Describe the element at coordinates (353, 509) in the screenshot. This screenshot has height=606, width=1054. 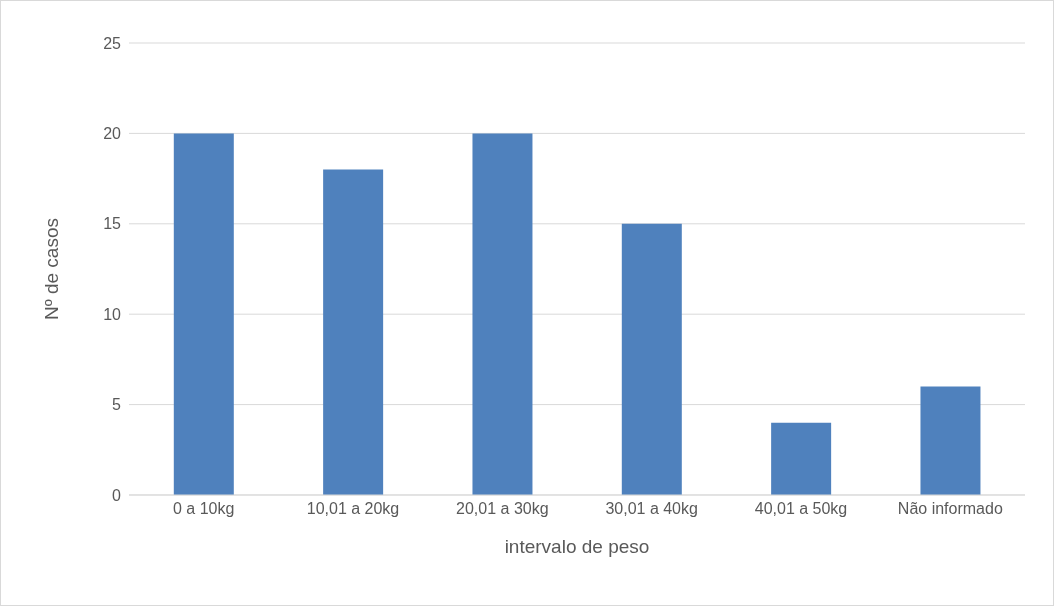
I see `x-tick-label: 10,01 a 20kg` at that location.